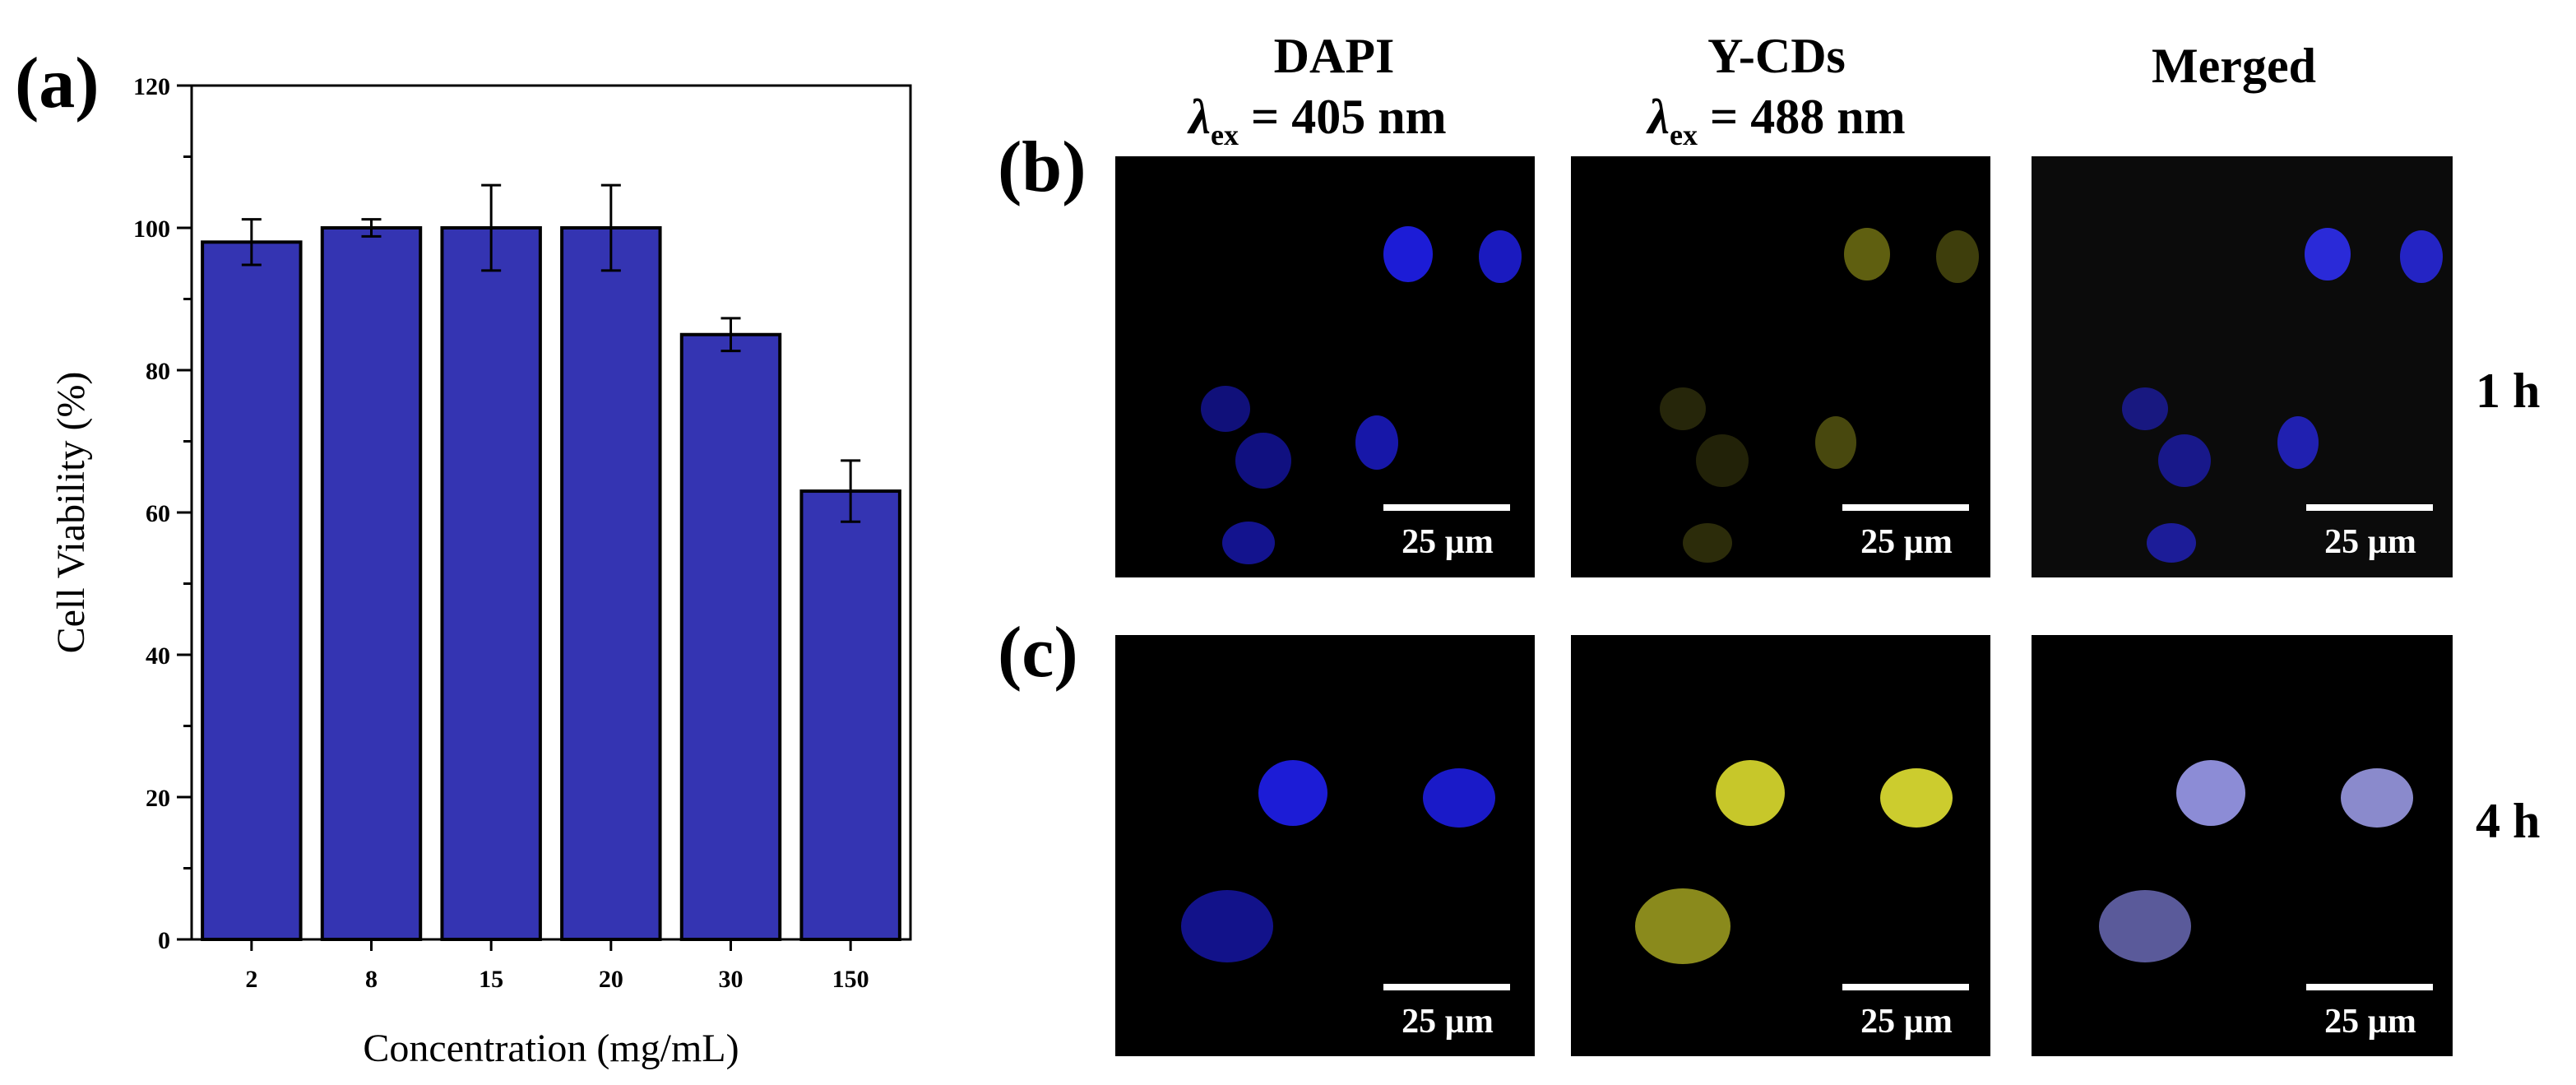 The width and height of the screenshot is (2576, 1085). Describe the element at coordinates (1334, 56) in the screenshot. I see `column-title-dapi: DAPI` at that location.